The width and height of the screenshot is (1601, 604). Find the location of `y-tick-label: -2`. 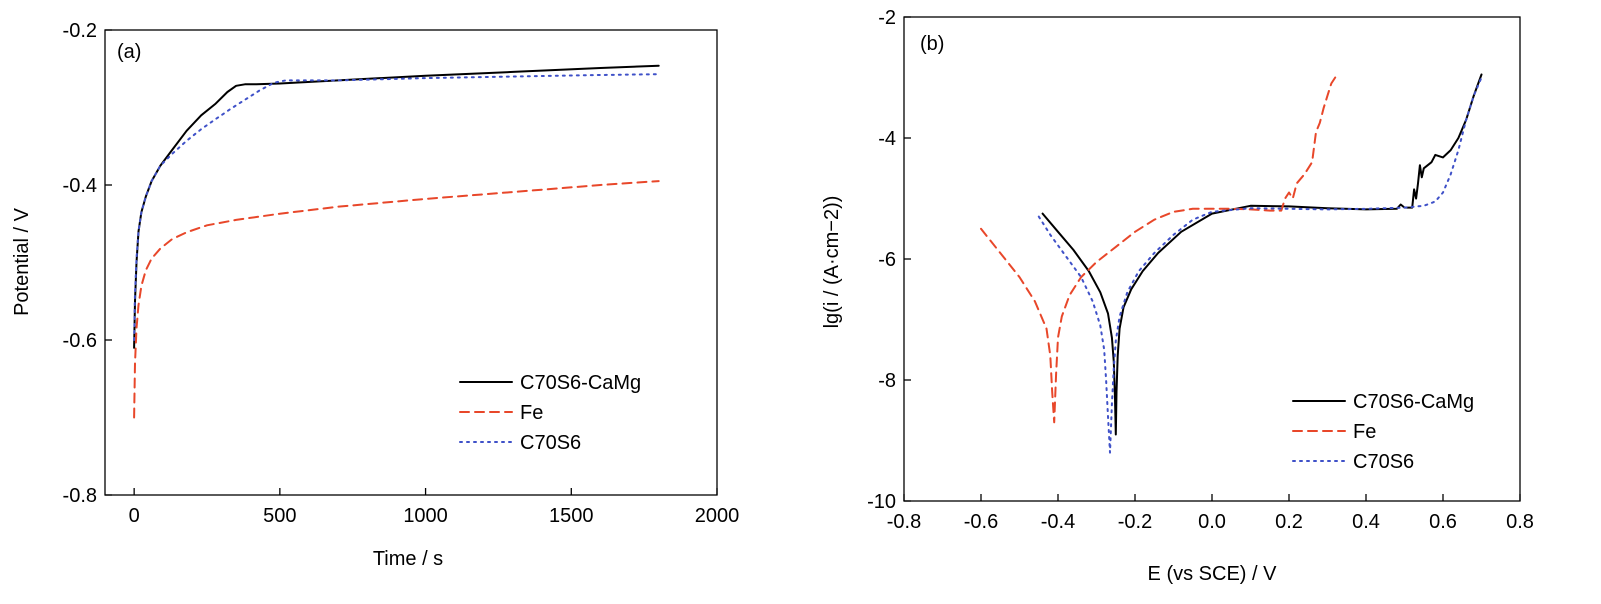

y-tick-label: -2 is located at coordinates (887, 18).